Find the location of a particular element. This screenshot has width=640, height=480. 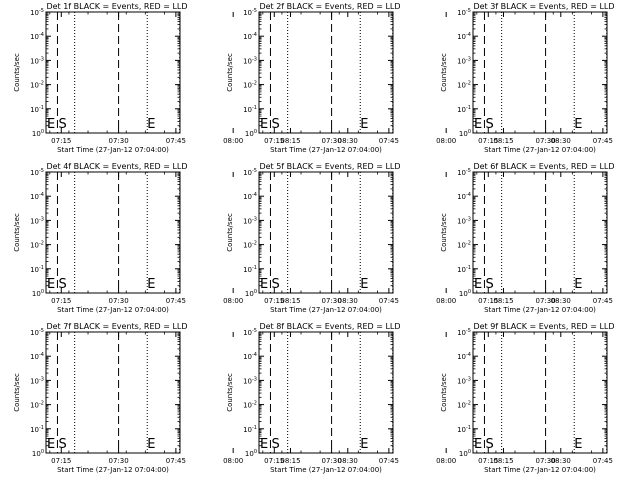

y-tick-label: 10⁻⁴ is located at coordinates (37, 36).